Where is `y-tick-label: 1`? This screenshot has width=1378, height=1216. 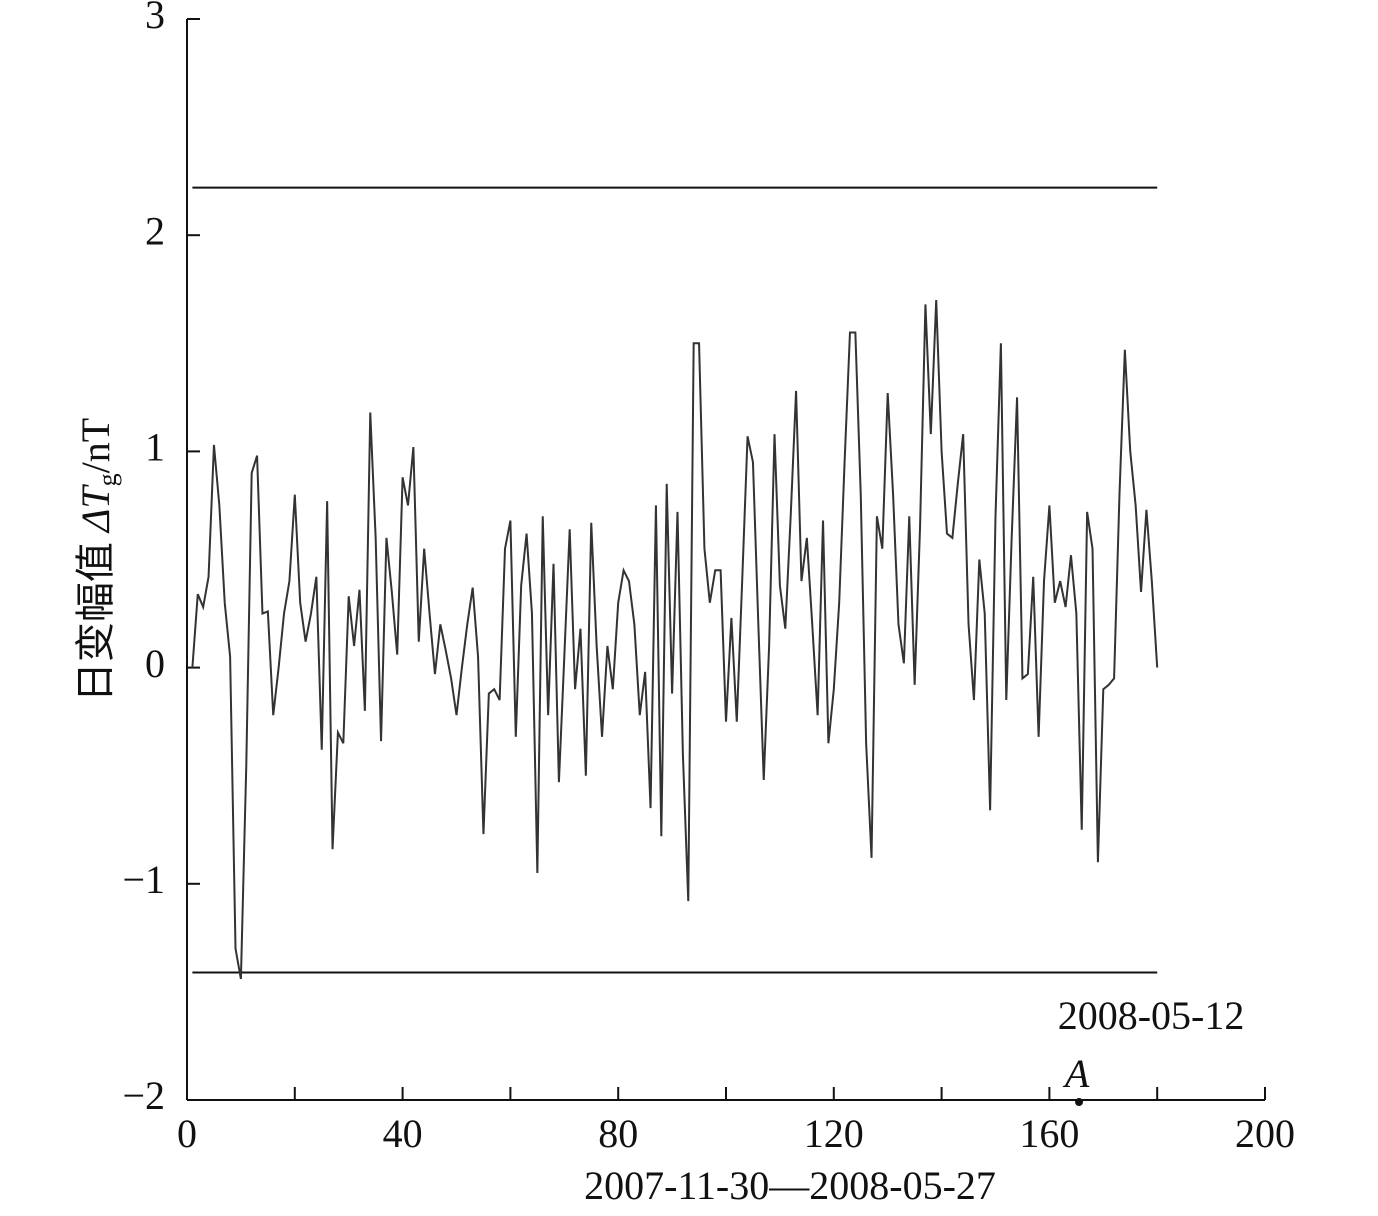 y-tick-label: 1 is located at coordinates (155, 447).